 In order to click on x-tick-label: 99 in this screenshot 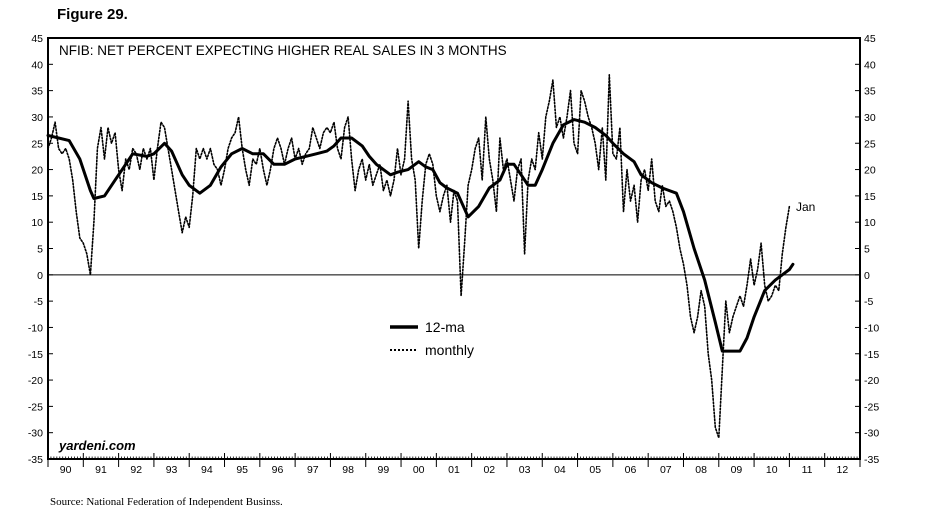, I will do `click(384, 470)`.